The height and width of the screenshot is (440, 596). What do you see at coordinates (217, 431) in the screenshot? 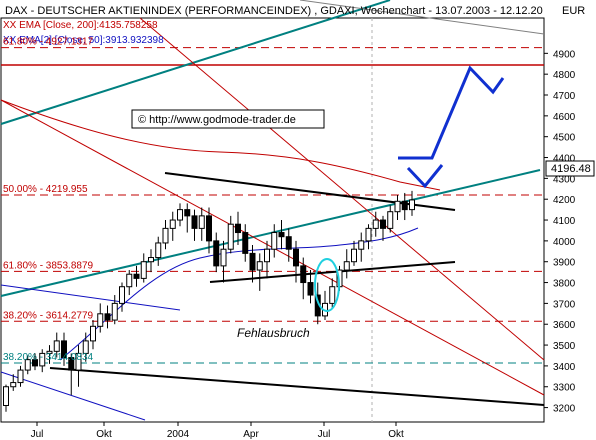
I see `x-axis: Jul Okt 2004 Apr Jul Okt` at bounding box center [217, 431].